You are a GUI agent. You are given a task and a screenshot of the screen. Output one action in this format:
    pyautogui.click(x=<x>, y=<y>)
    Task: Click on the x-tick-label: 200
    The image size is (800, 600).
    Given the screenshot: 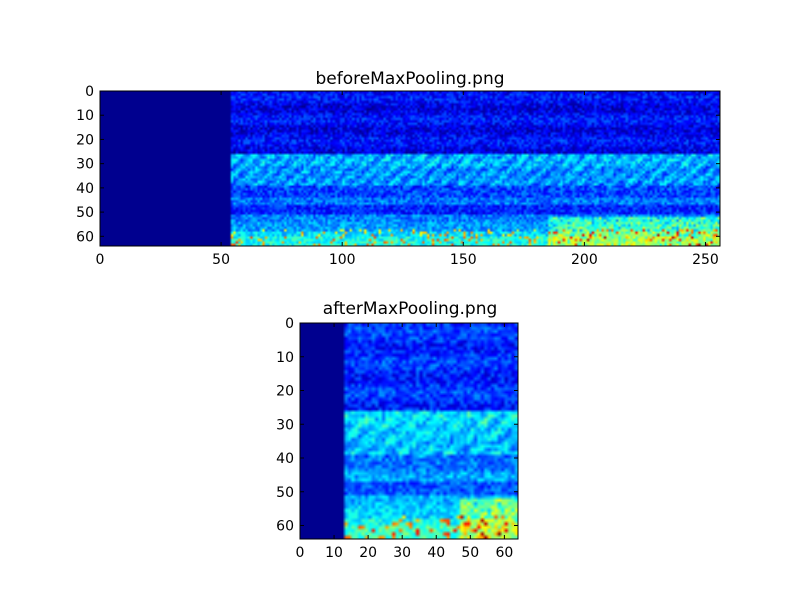 What is the action you would take?
    pyautogui.click(x=584, y=260)
    